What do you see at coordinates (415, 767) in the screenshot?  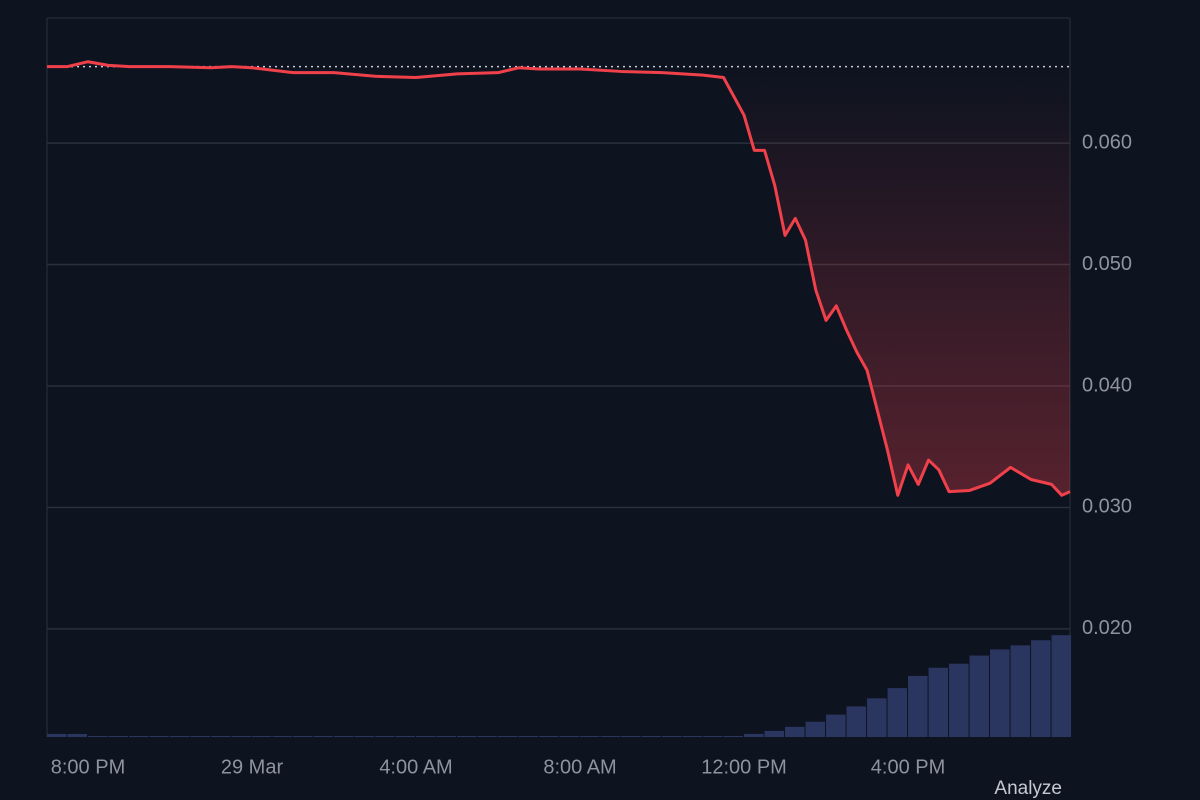 I see `x-tick-label: 4:00 AM` at bounding box center [415, 767].